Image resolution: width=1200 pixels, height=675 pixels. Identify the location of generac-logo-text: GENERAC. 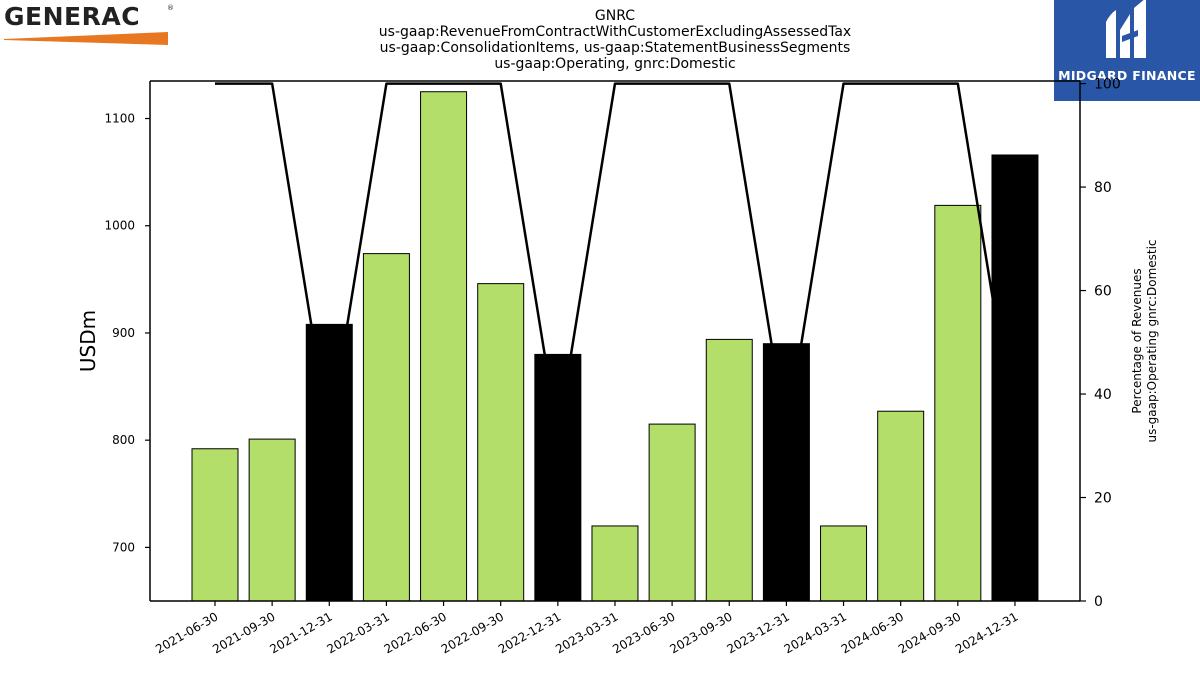
(72, 16).